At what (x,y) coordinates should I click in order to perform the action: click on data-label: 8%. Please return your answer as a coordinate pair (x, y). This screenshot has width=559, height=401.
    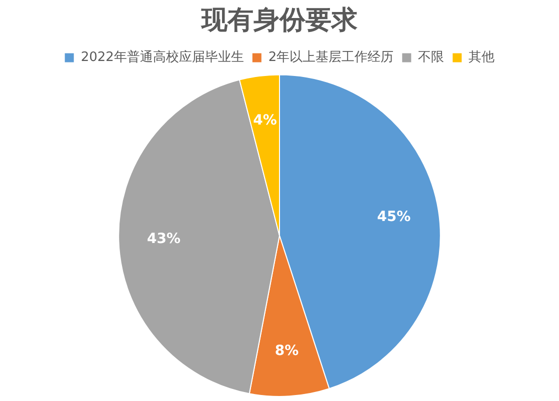
    Looking at the image, I should click on (286, 350).